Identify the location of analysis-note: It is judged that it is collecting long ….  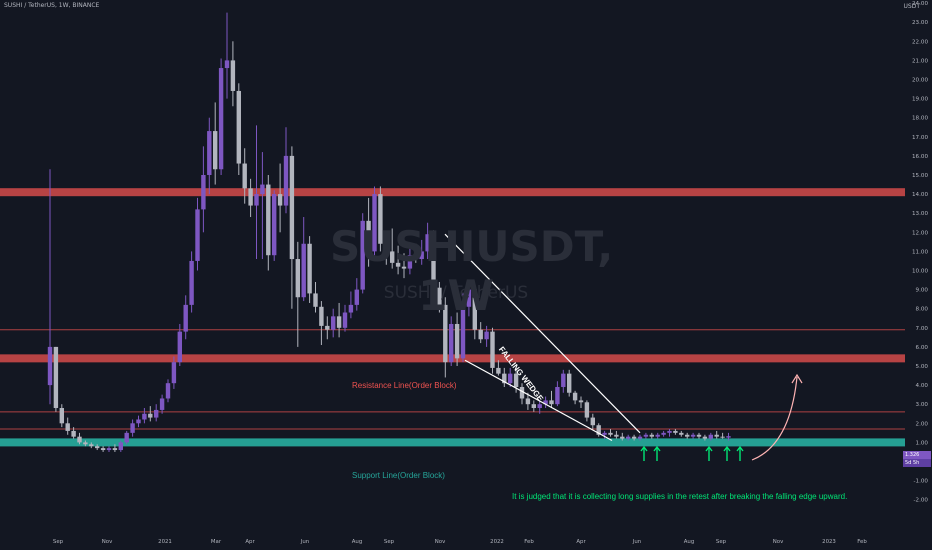
(680, 496).